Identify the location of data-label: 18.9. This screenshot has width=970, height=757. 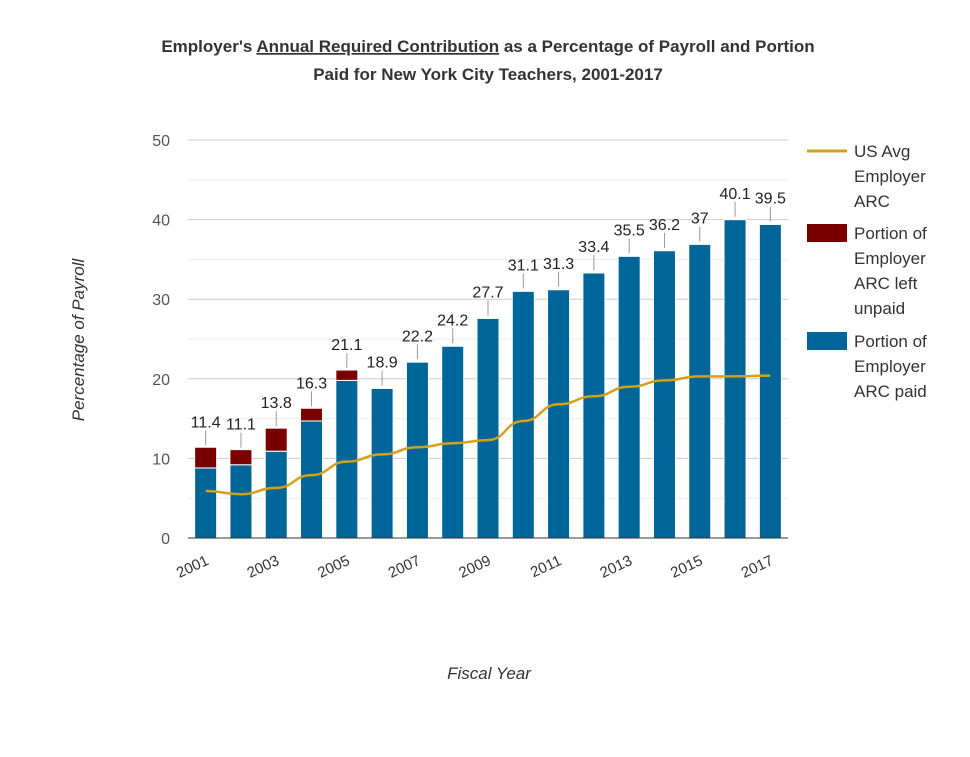
(382, 363).